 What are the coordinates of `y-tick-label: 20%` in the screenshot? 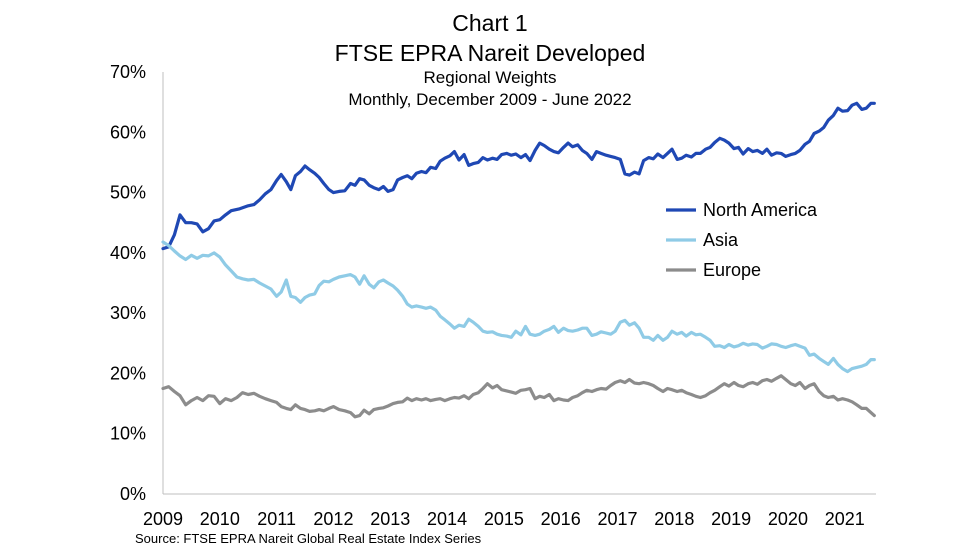 It's located at (128, 373).